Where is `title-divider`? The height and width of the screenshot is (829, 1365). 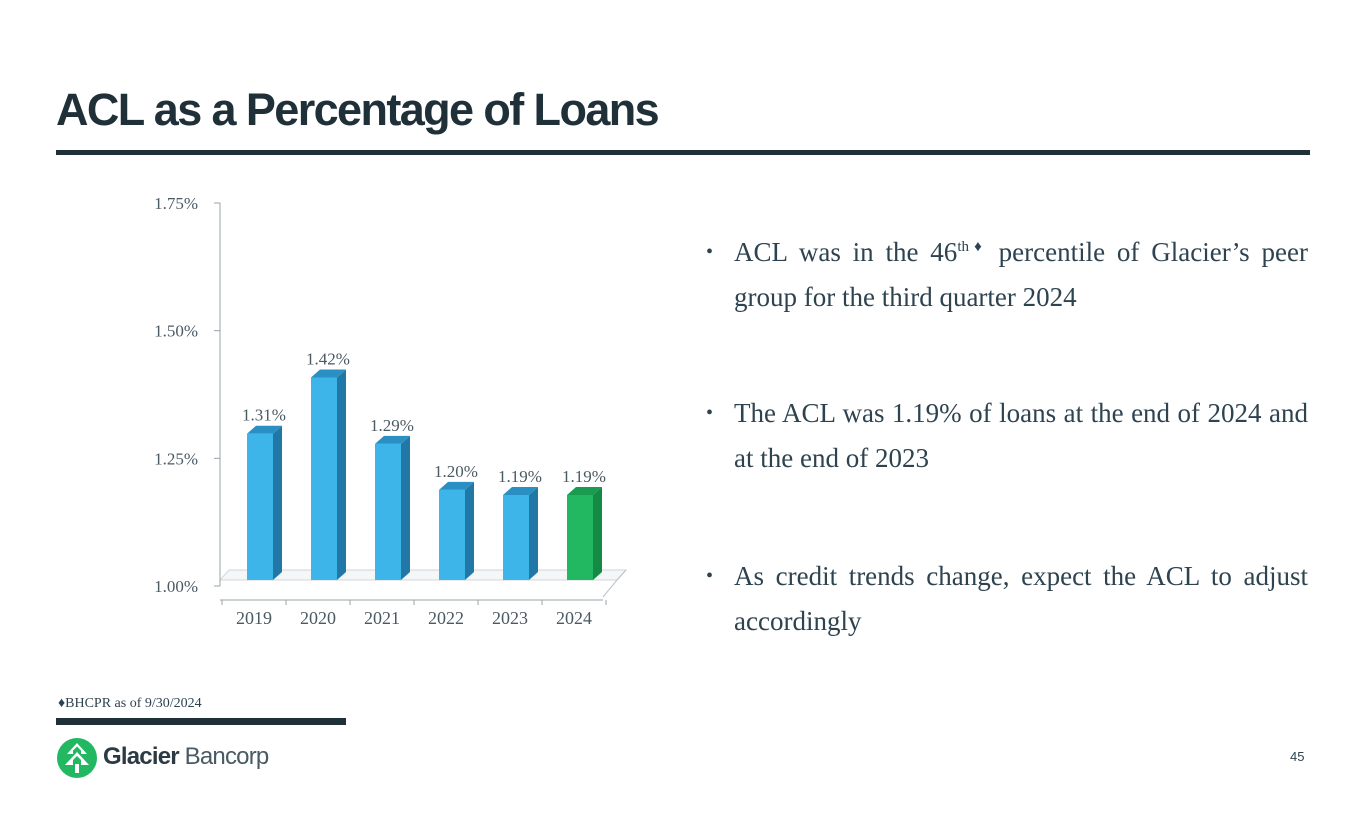
title-divider is located at coordinates (683, 152).